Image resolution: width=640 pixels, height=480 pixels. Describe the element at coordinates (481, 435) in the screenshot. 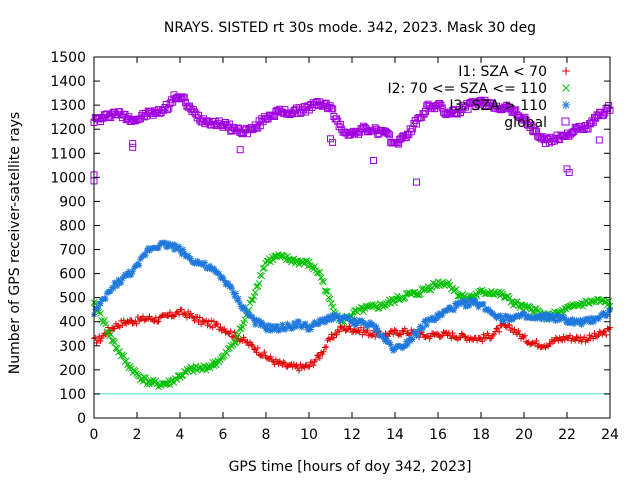

I see `x-tick-label-9: 18` at that location.